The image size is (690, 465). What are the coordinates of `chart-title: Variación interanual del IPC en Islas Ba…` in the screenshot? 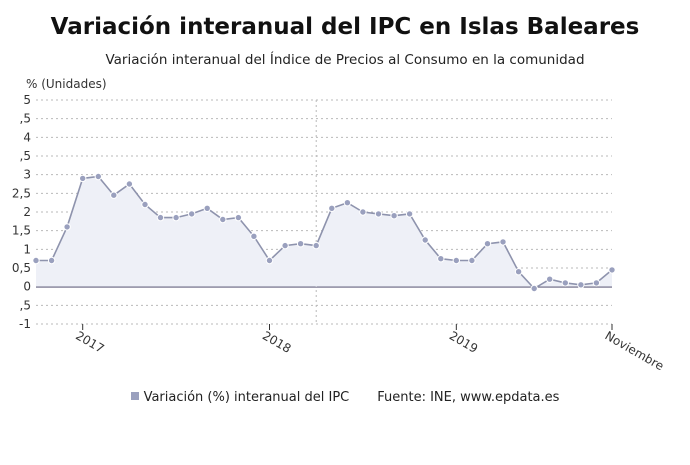 It's located at (345, 27).